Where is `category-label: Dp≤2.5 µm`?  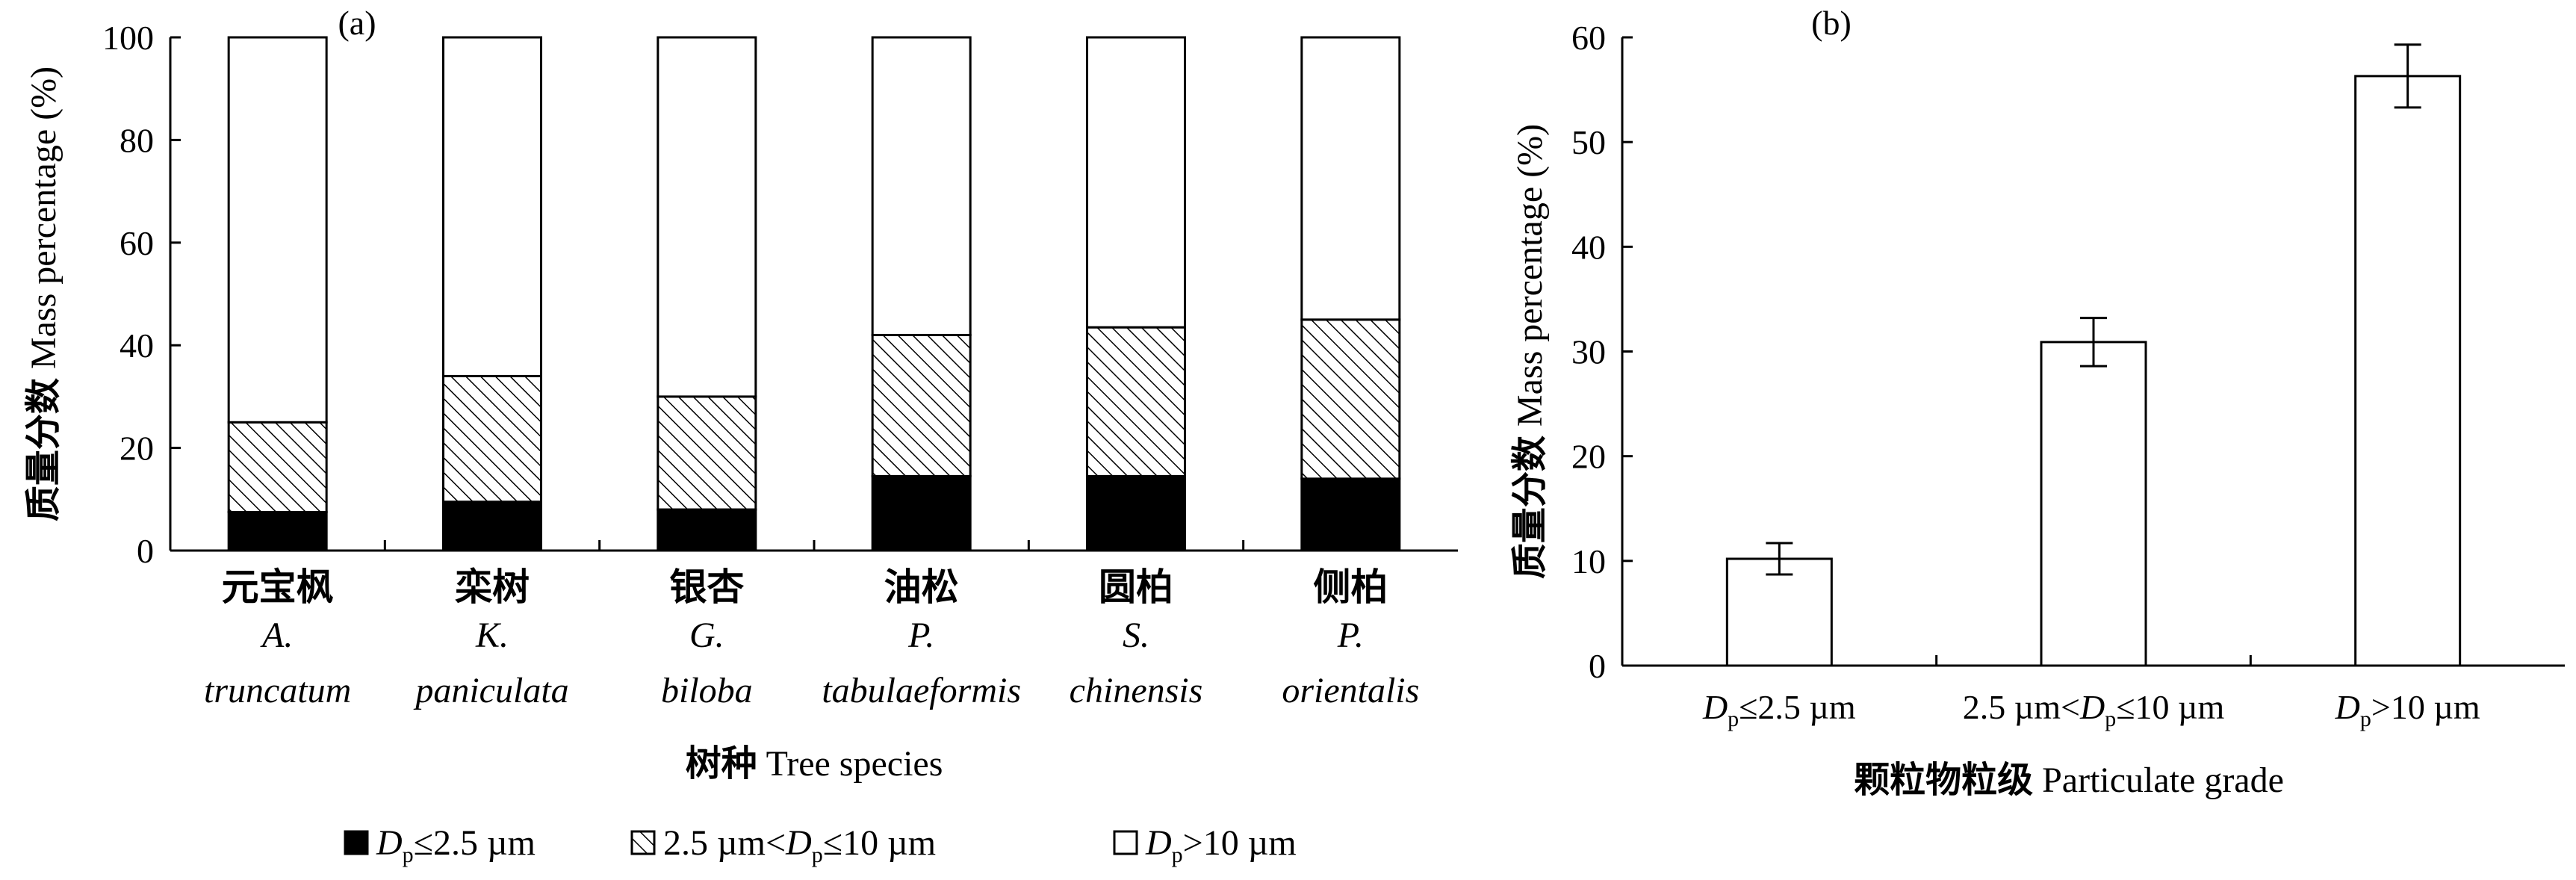
category-label: Dp≤2.5 µm is located at coordinates (1779, 710).